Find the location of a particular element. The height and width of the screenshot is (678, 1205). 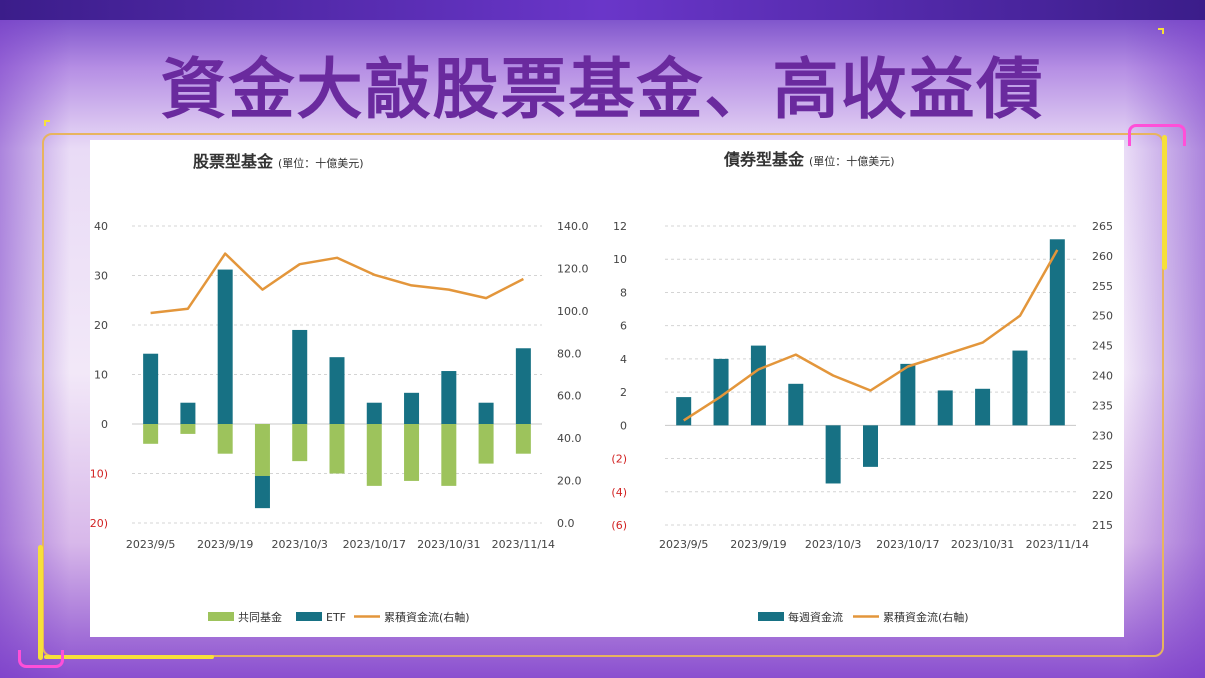

y-left-tick-label: 2 is located at coordinates (623, 392).